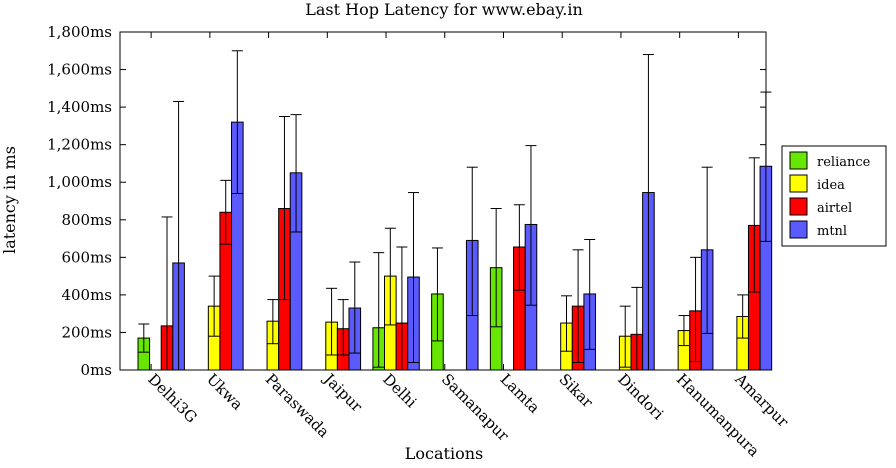 The height and width of the screenshot is (468, 896). Describe the element at coordinates (831, 185) in the screenshot. I see `legend-label-idea: idea` at that location.